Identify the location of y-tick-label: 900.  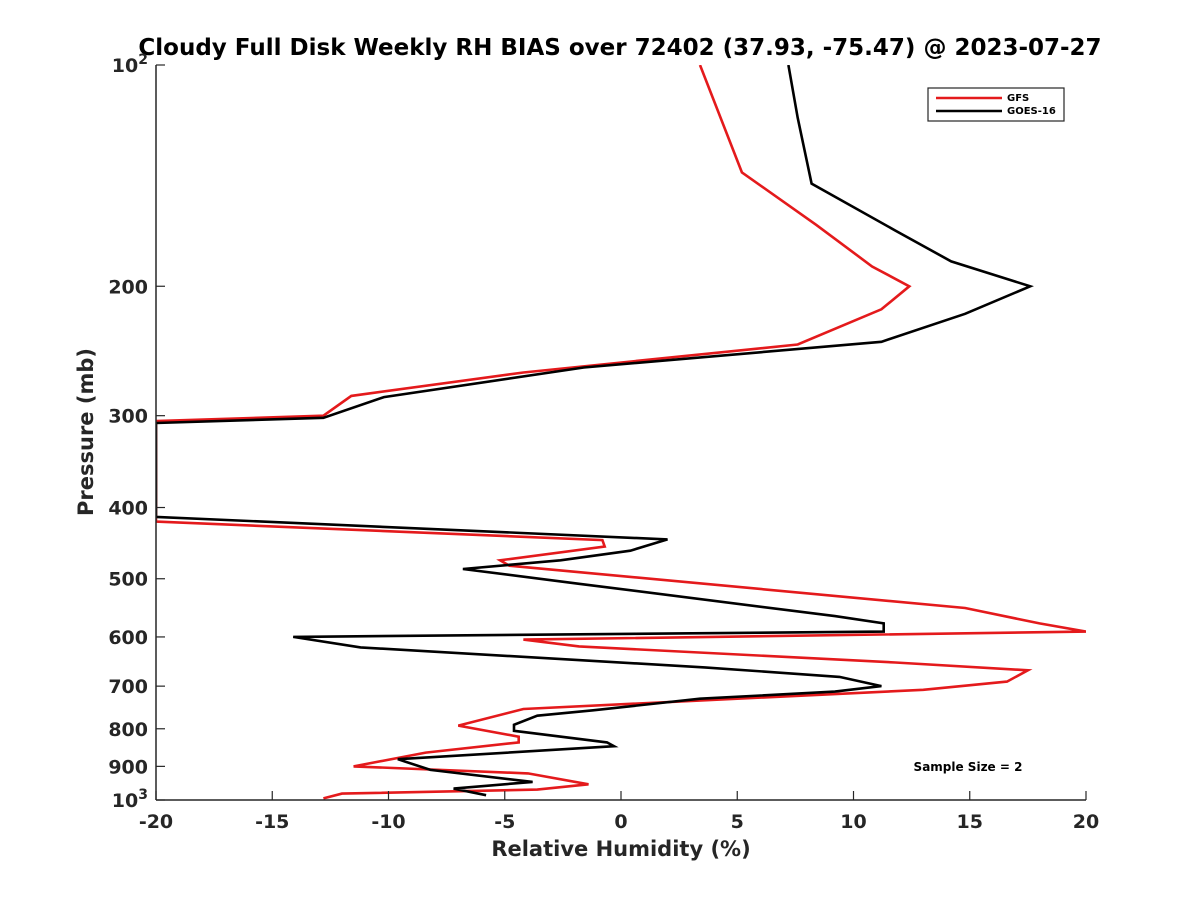
(128, 767).